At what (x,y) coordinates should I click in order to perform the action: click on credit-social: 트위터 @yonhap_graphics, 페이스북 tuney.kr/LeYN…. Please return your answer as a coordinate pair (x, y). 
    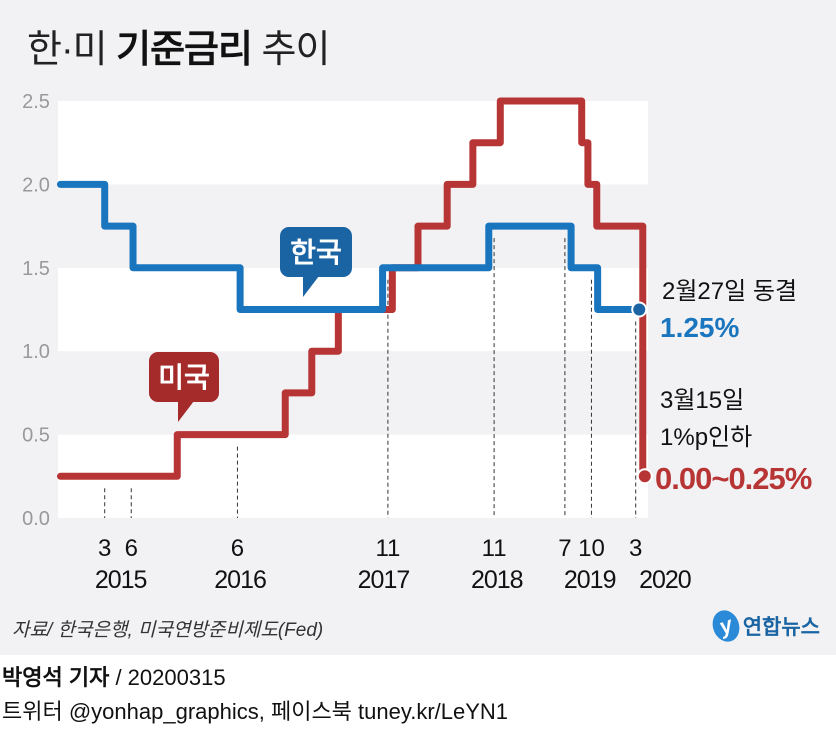
    Looking at the image, I should click on (255, 711).